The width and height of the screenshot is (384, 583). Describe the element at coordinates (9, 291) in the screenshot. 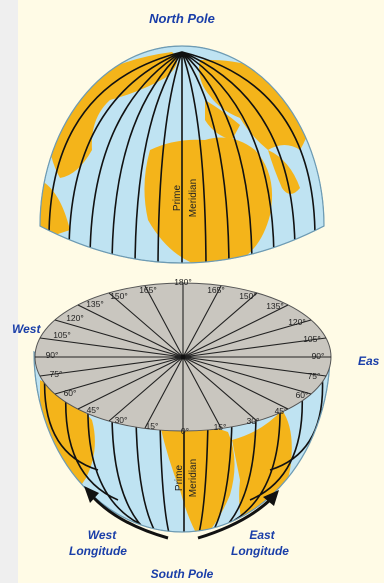

I see `paper-edge` at that location.